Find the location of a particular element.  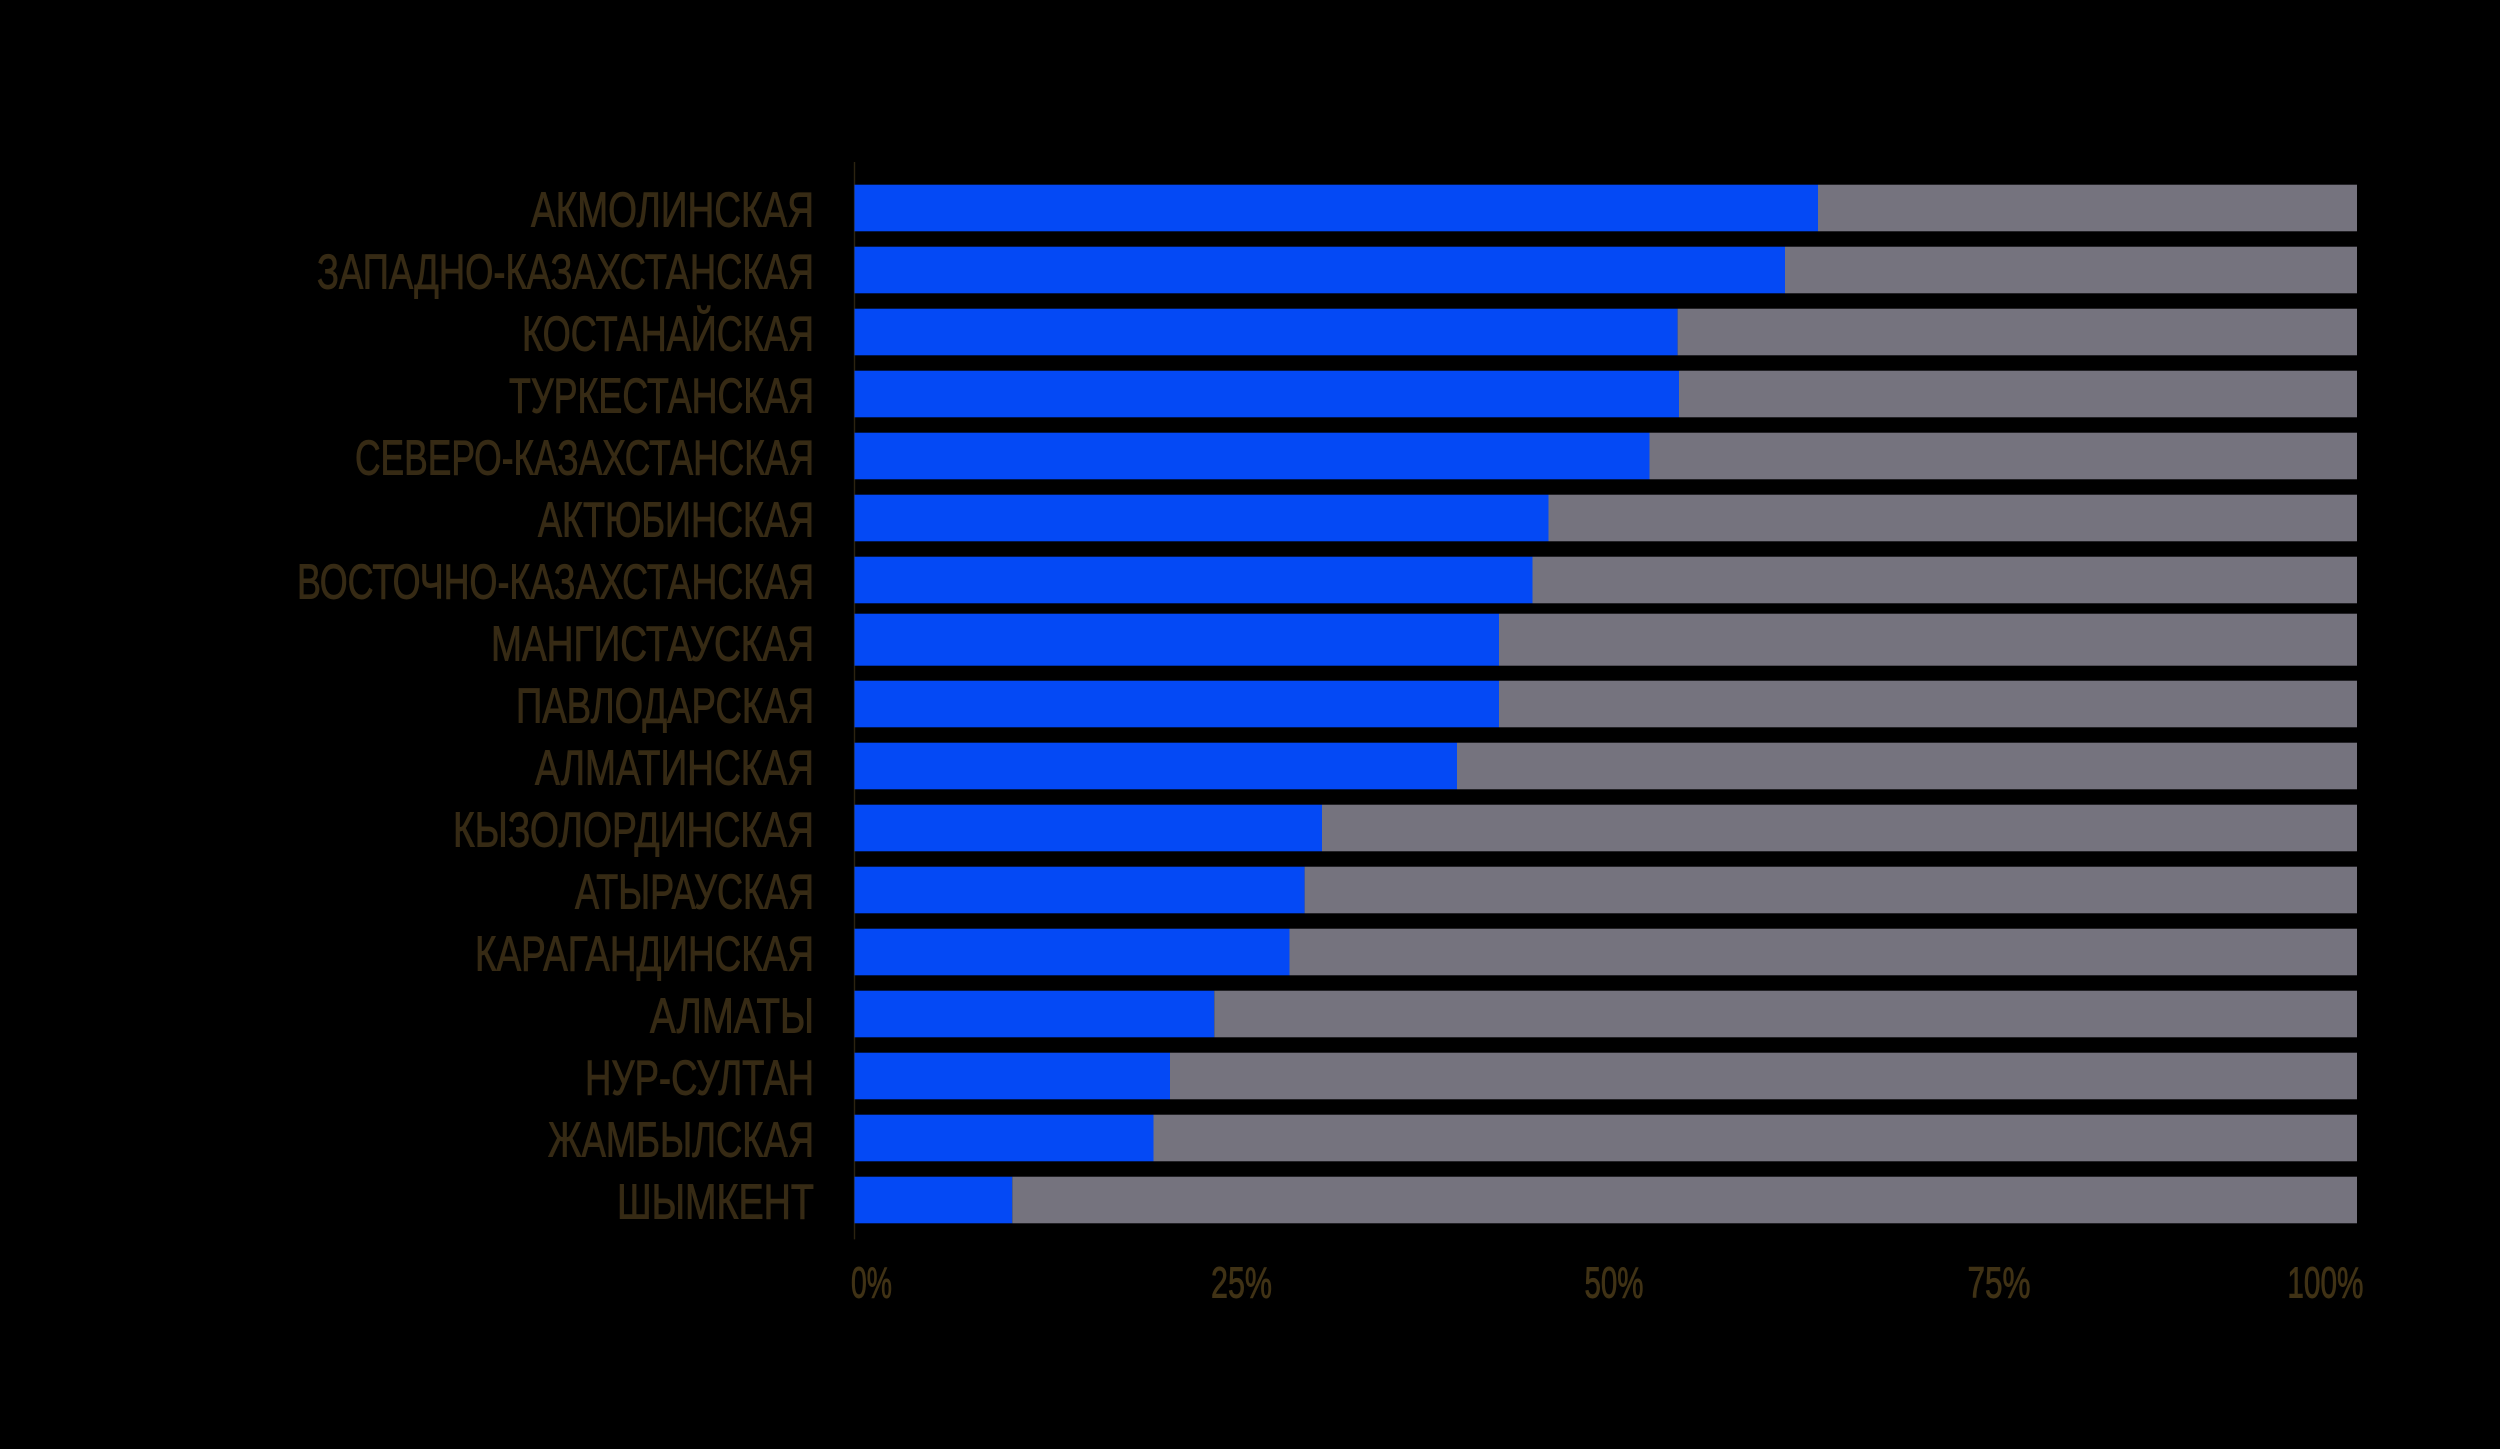

svg-text: НУР-СУЛТАН is located at coordinates (699, 1079).